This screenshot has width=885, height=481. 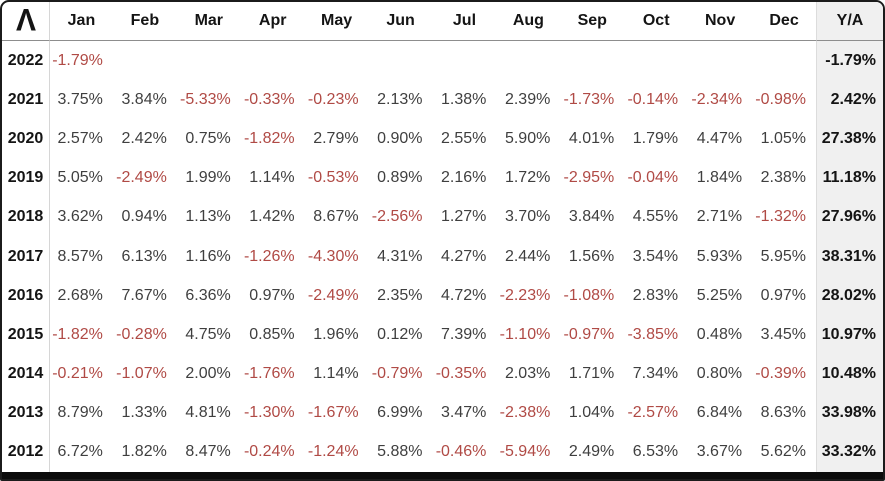 I want to click on value-cell: 3.75%, so click(x=81, y=100).